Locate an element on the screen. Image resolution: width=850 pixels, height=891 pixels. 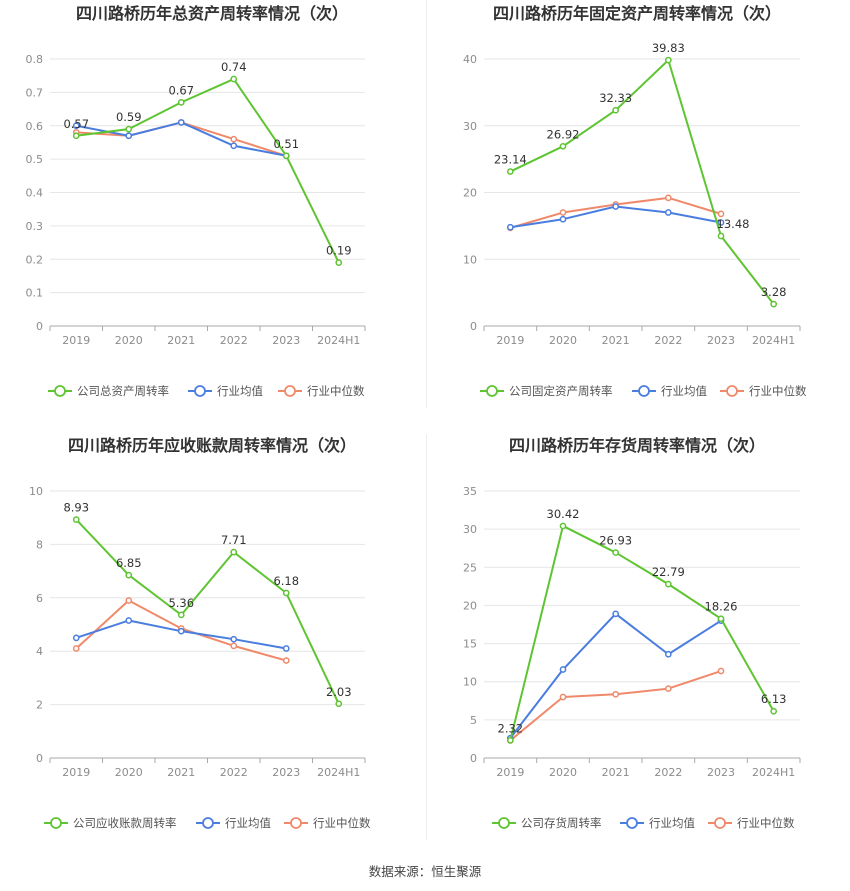
data-label: 23.14 is located at coordinates (510, 160).